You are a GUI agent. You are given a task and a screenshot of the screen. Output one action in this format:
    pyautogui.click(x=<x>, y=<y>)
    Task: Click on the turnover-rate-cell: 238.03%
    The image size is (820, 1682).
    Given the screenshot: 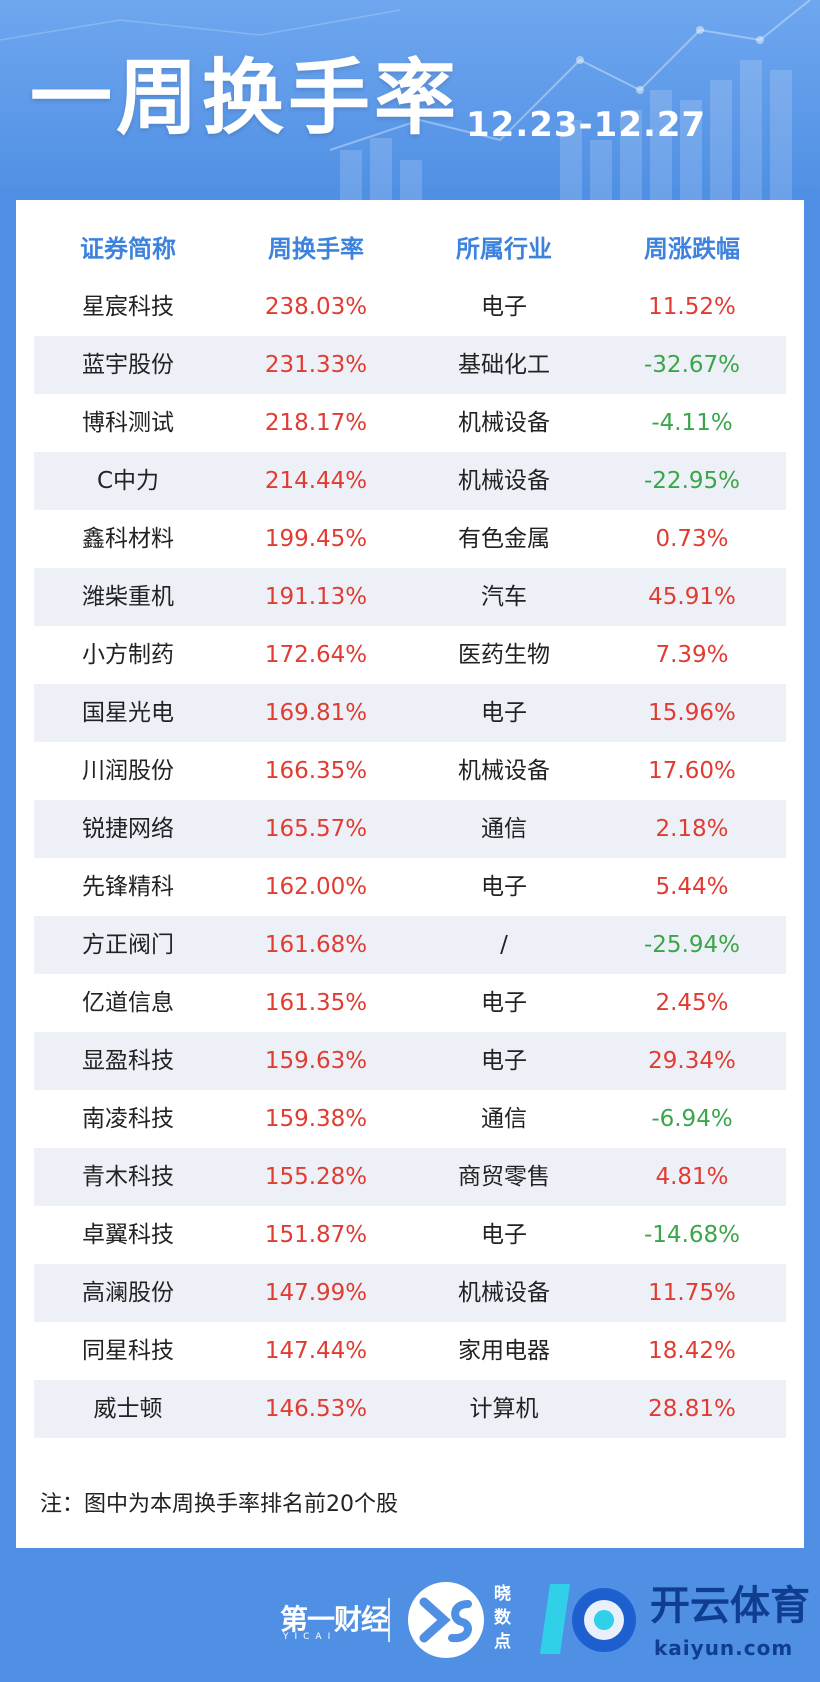 What is the action you would take?
    pyautogui.click(x=316, y=307)
    